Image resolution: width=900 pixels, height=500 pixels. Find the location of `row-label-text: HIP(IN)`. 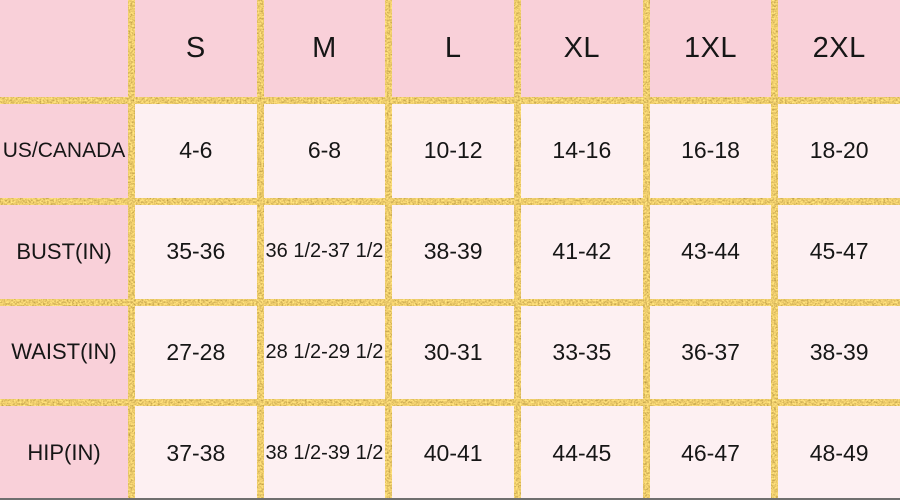

row-label-text: HIP(IN) is located at coordinates (64, 453).